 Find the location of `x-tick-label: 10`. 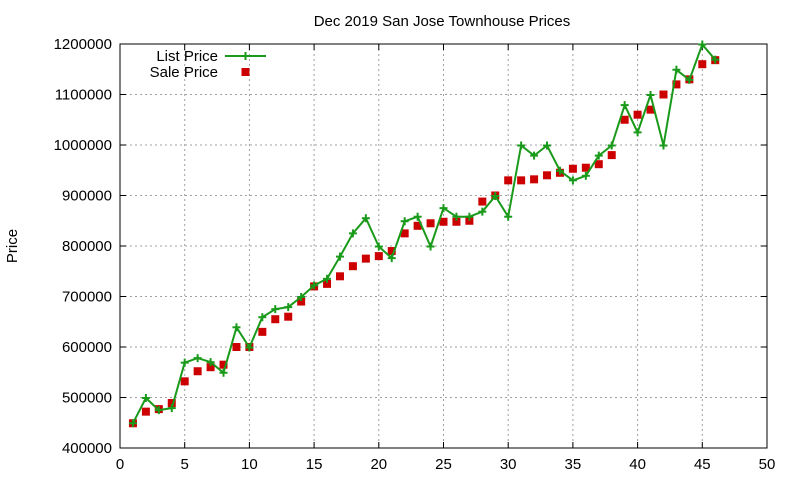

x-tick-label: 10 is located at coordinates (249, 464).